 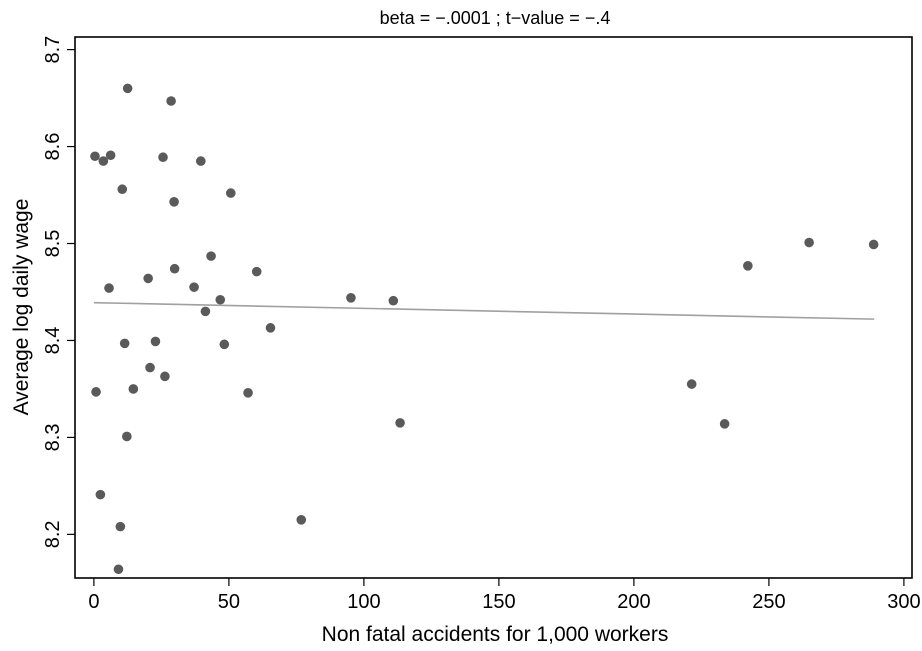 What do you see at coordinates (93, 602) in the screenshot?
I see `x-tick-label: 0` at bounding box center [93, 602].